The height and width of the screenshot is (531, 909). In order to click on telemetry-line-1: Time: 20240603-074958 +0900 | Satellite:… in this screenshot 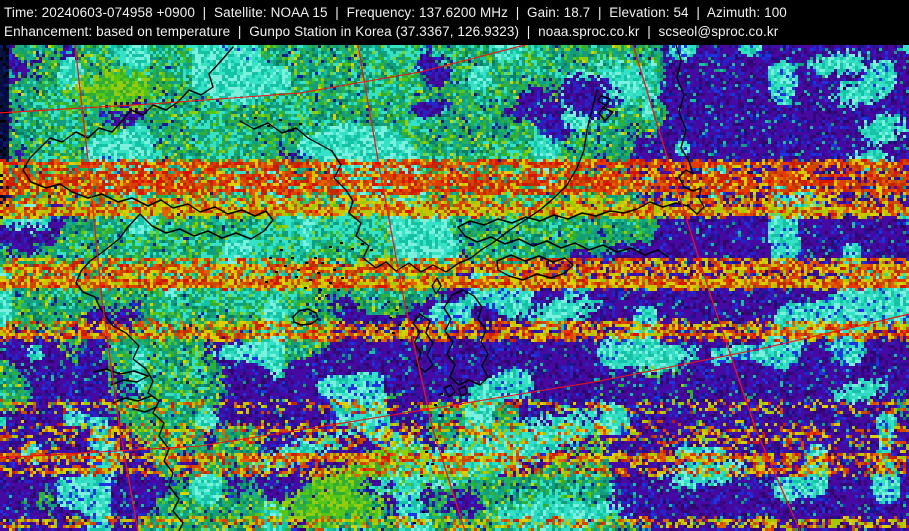, I will do `click(395, 12)`.